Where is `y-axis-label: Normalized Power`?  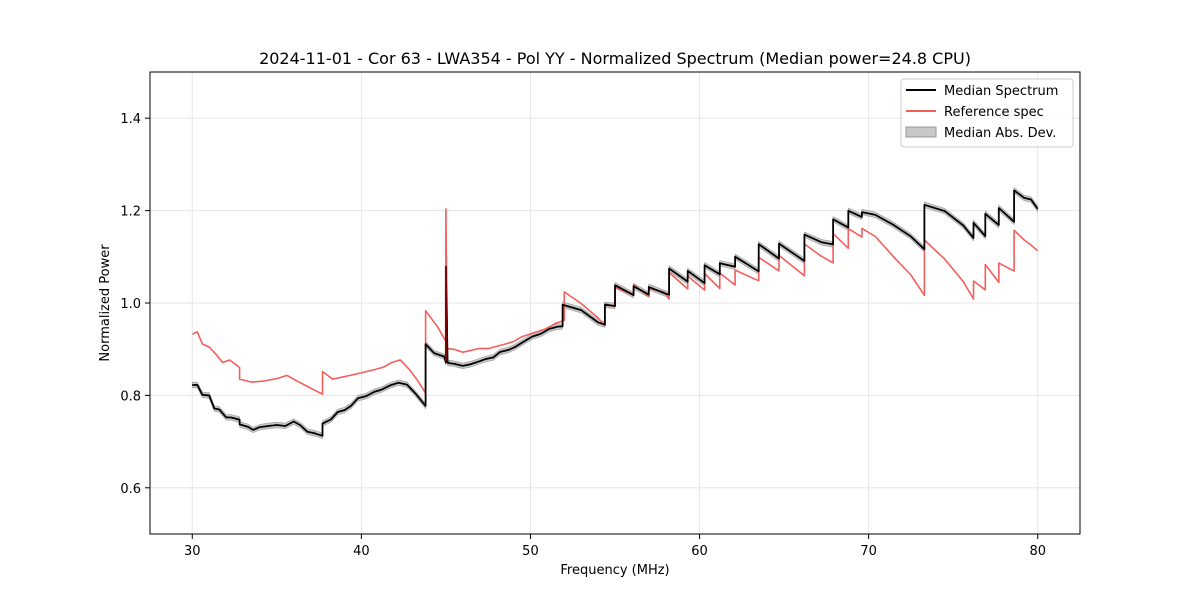
y-axis-label: Normalized Power is located at coordinates (105, 303).